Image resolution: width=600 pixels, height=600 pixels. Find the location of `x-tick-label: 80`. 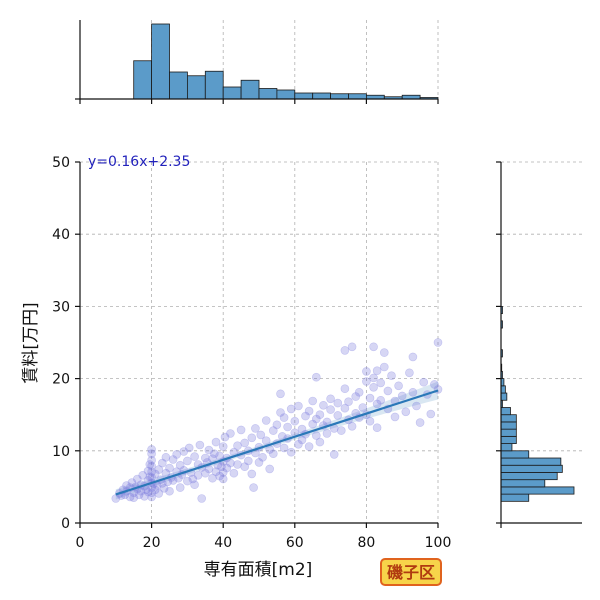

x-tick-label: 80 is located at coordinates (366, 543).